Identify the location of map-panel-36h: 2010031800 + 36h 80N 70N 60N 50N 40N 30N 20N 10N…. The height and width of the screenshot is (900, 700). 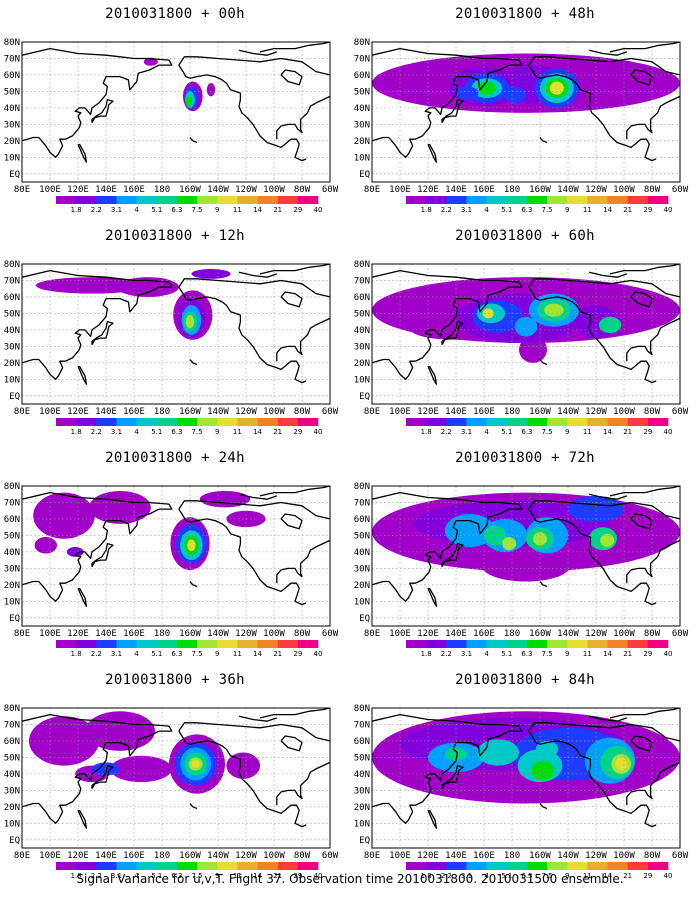
(175, 776).